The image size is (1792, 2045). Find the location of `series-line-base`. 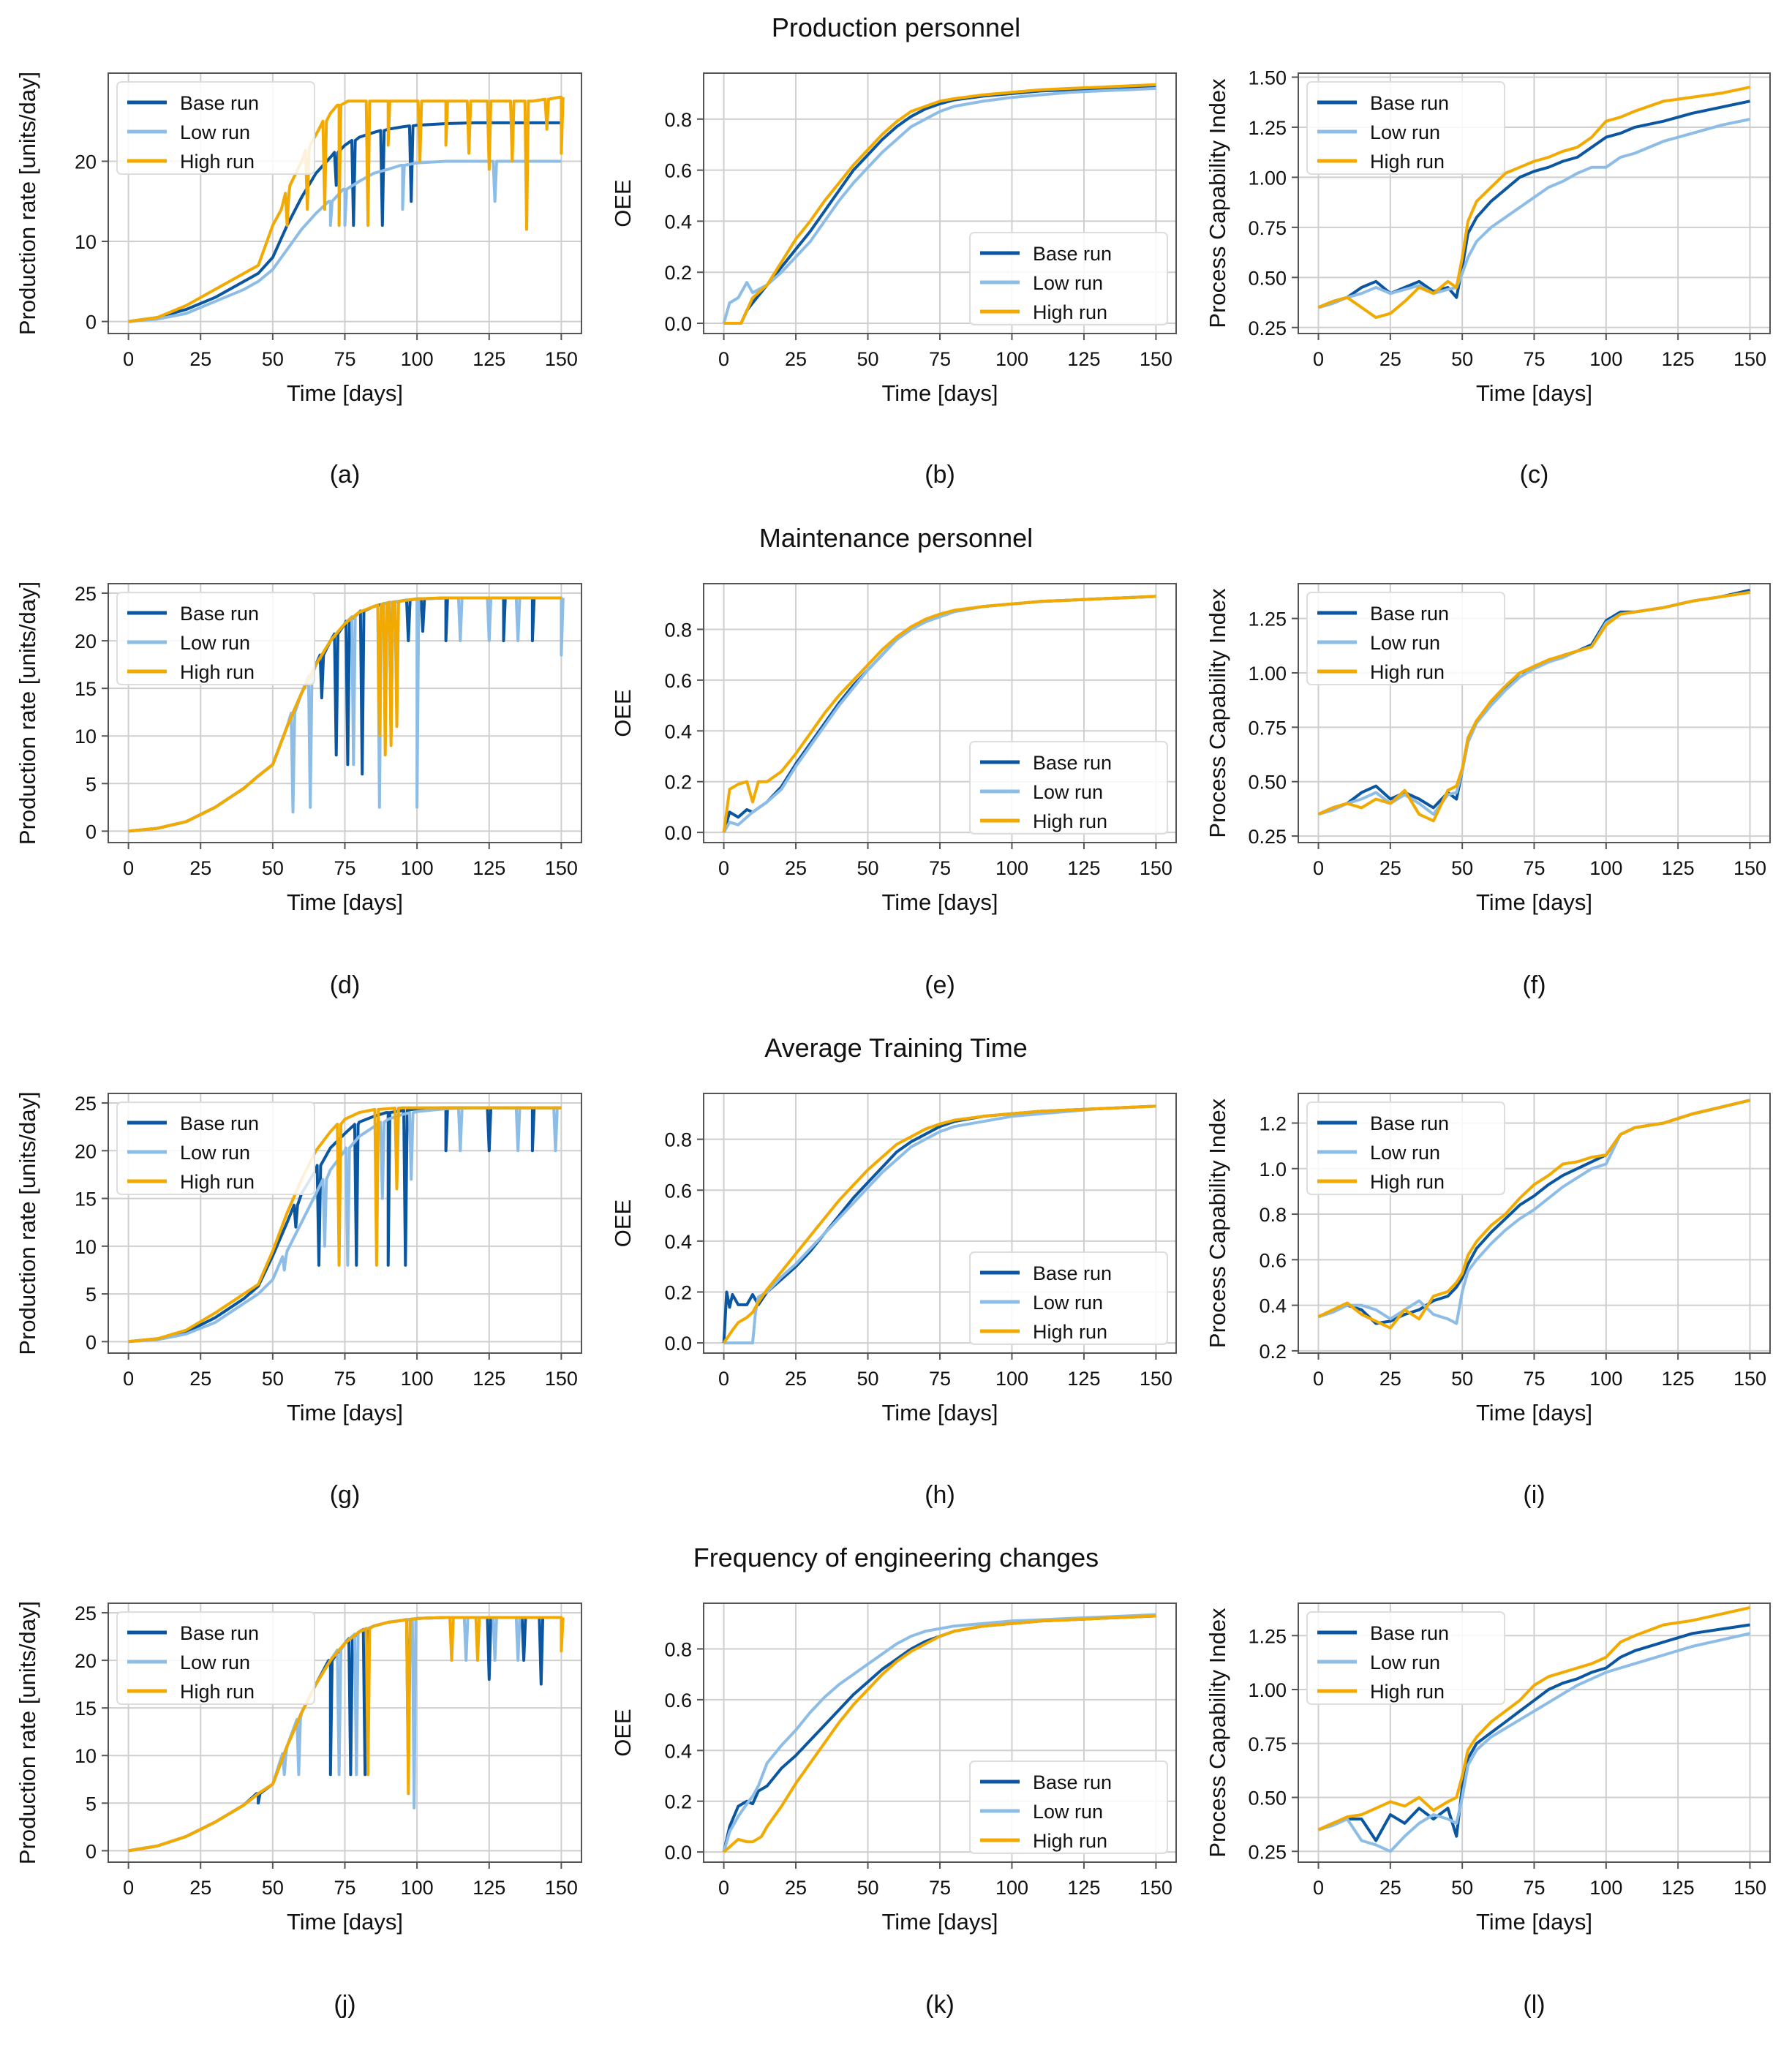

series-line-base is located at coordinates (1533, 204).